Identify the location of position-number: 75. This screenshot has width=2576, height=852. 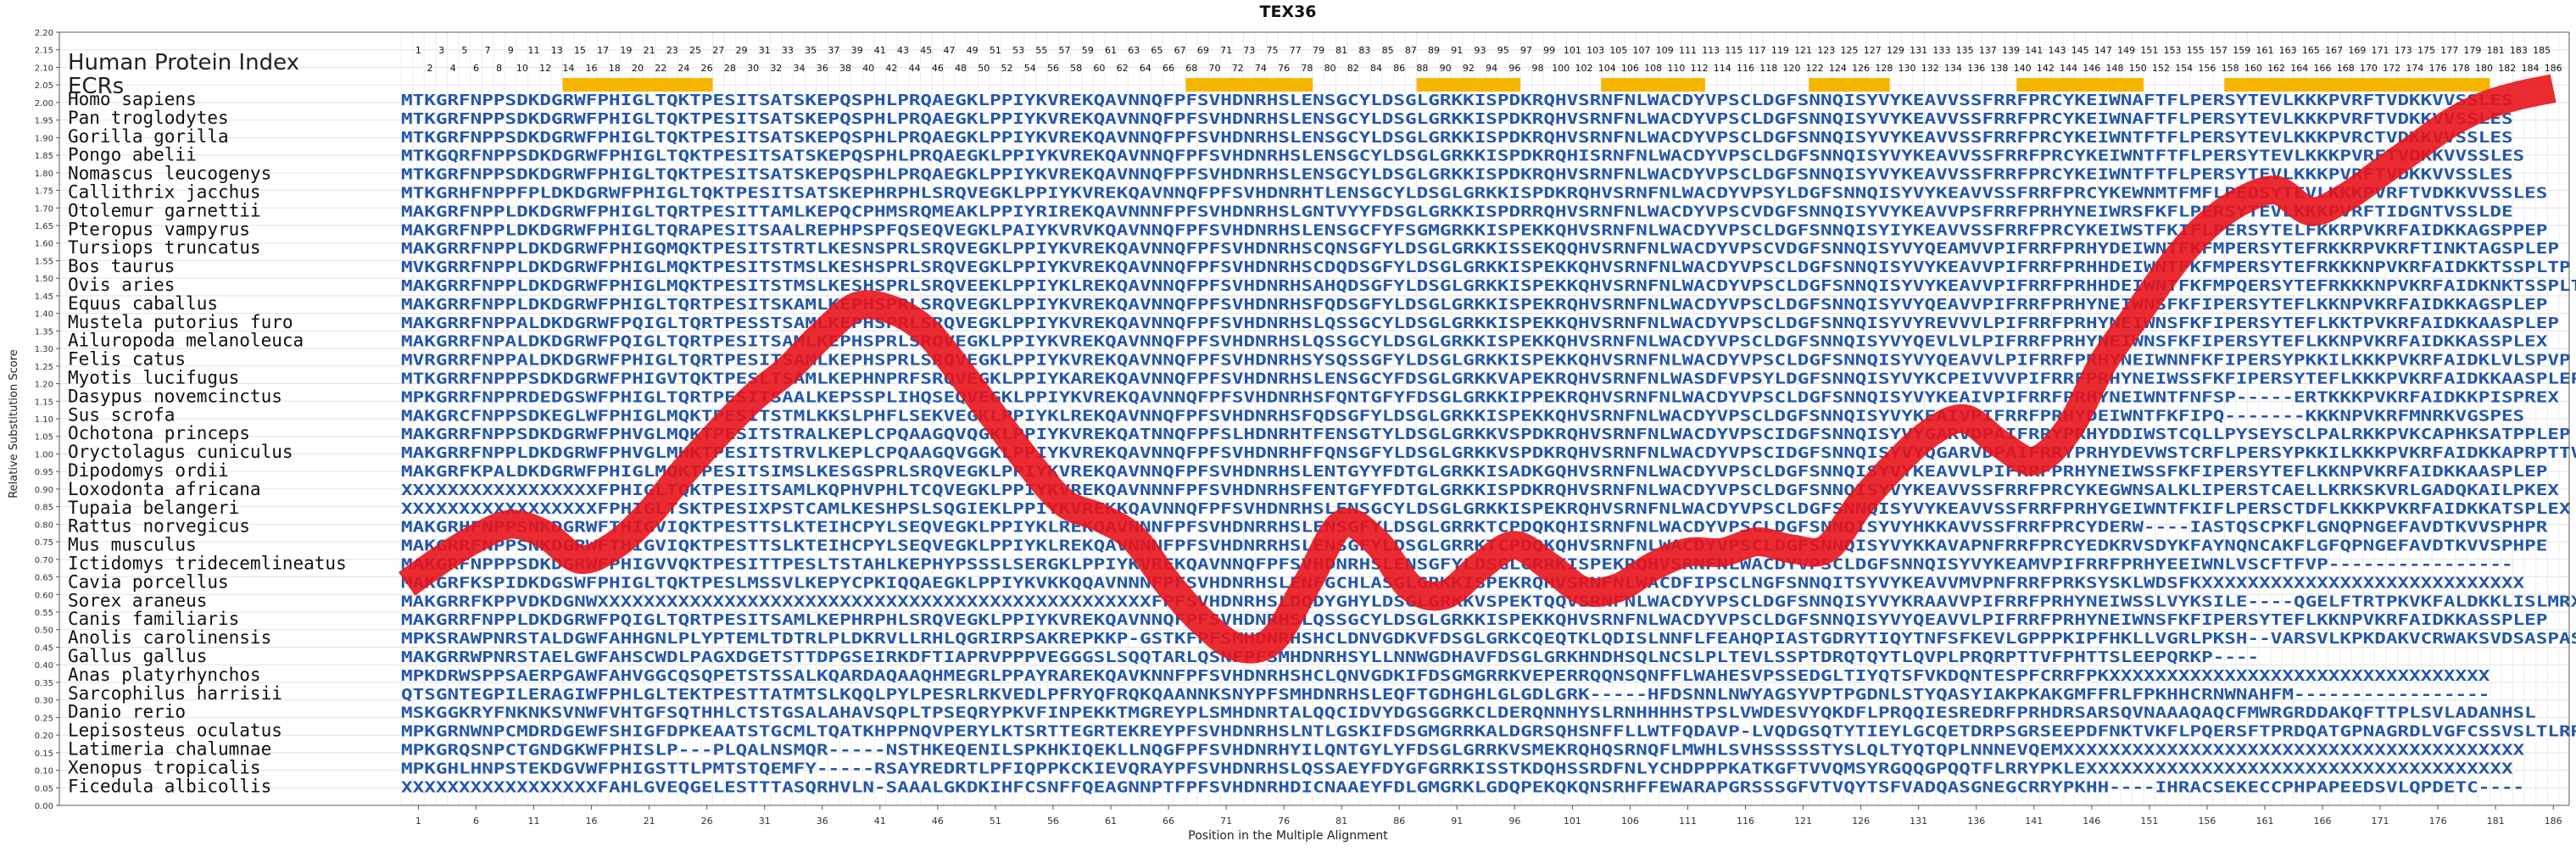
(1273, 50).